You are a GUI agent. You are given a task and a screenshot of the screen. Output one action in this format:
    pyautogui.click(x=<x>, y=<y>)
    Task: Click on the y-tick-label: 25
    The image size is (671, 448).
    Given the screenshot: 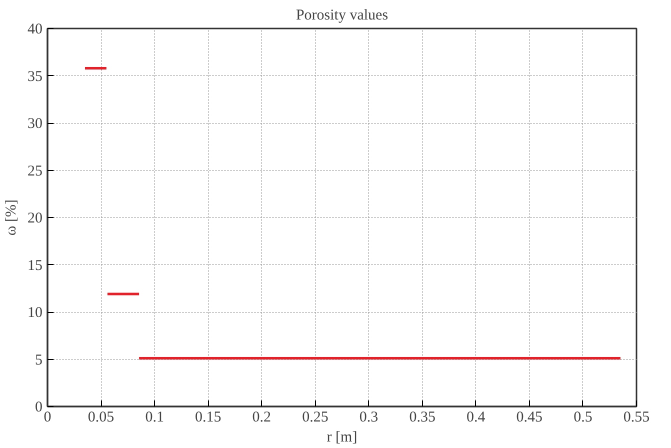 What is the action you would take?
    pyautogui.click(x=35, y=171)
    